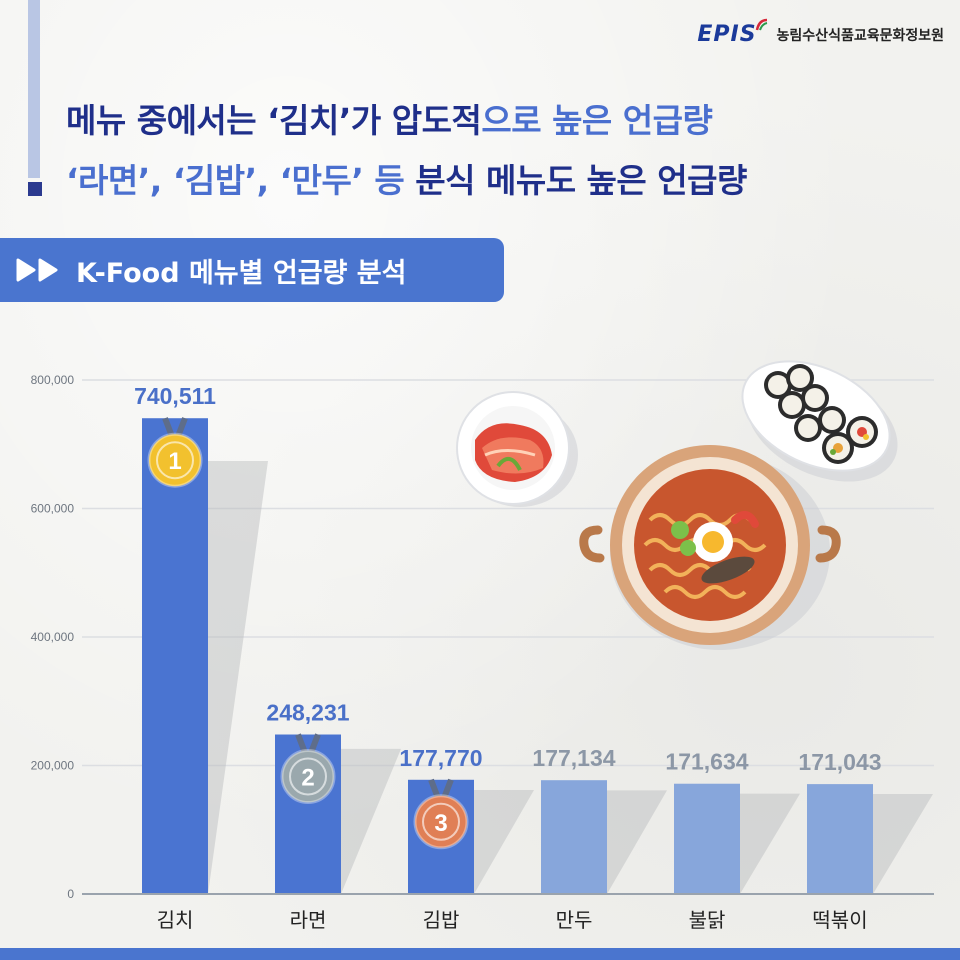  I want to click on y-axis-ticks: 0 200,000 400,000 600,000 800,000, so click(53, 637).